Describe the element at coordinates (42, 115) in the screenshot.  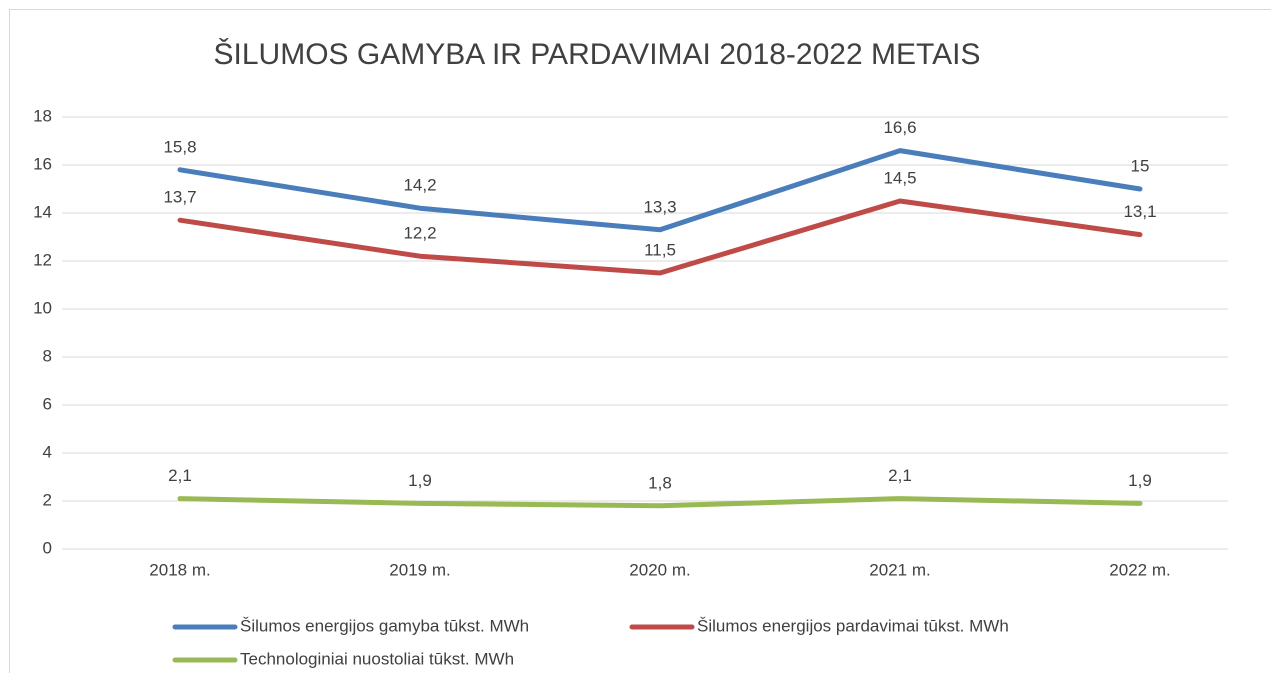
I see `y-tick-label: 18` at that location.